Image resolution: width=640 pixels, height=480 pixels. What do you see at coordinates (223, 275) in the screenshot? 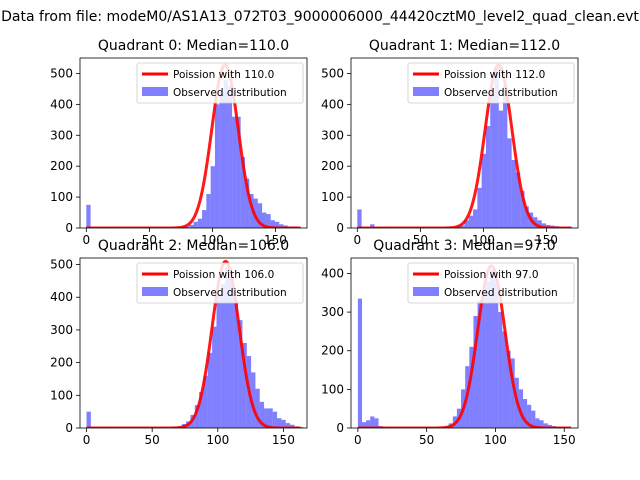
I see `legend-label-poisson: Poission with 106.0` at bounding box center [223, 275].